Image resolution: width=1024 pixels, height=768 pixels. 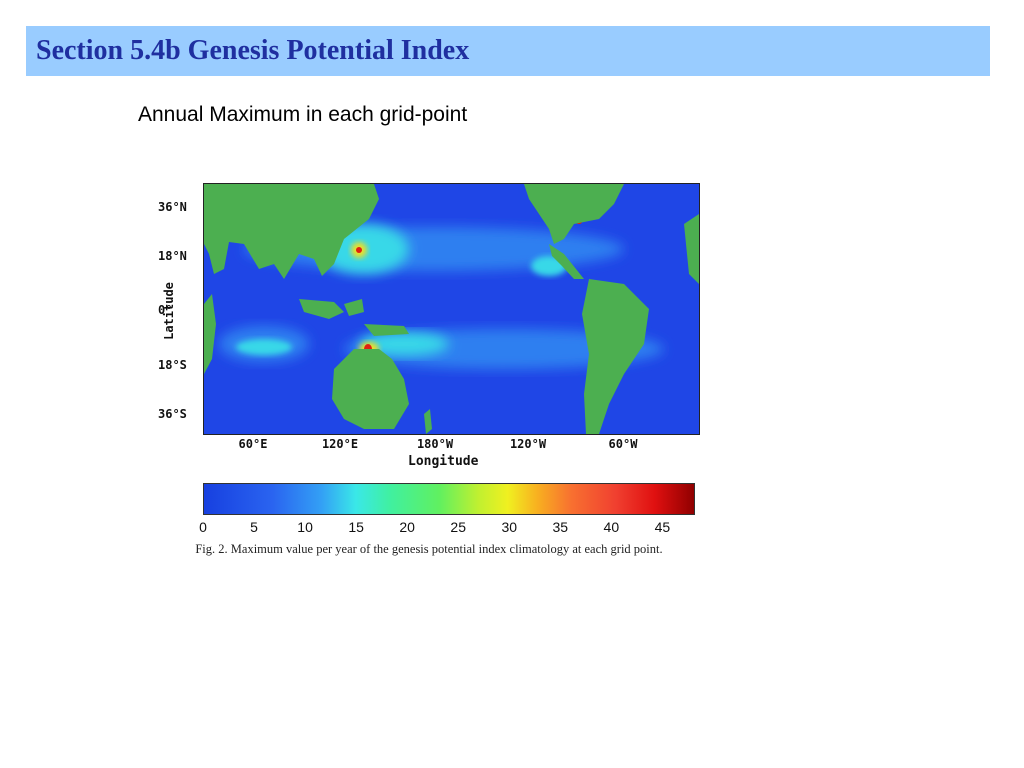 I want to click on lon-tick-120e: 120°E, so click(x=340, y=444).